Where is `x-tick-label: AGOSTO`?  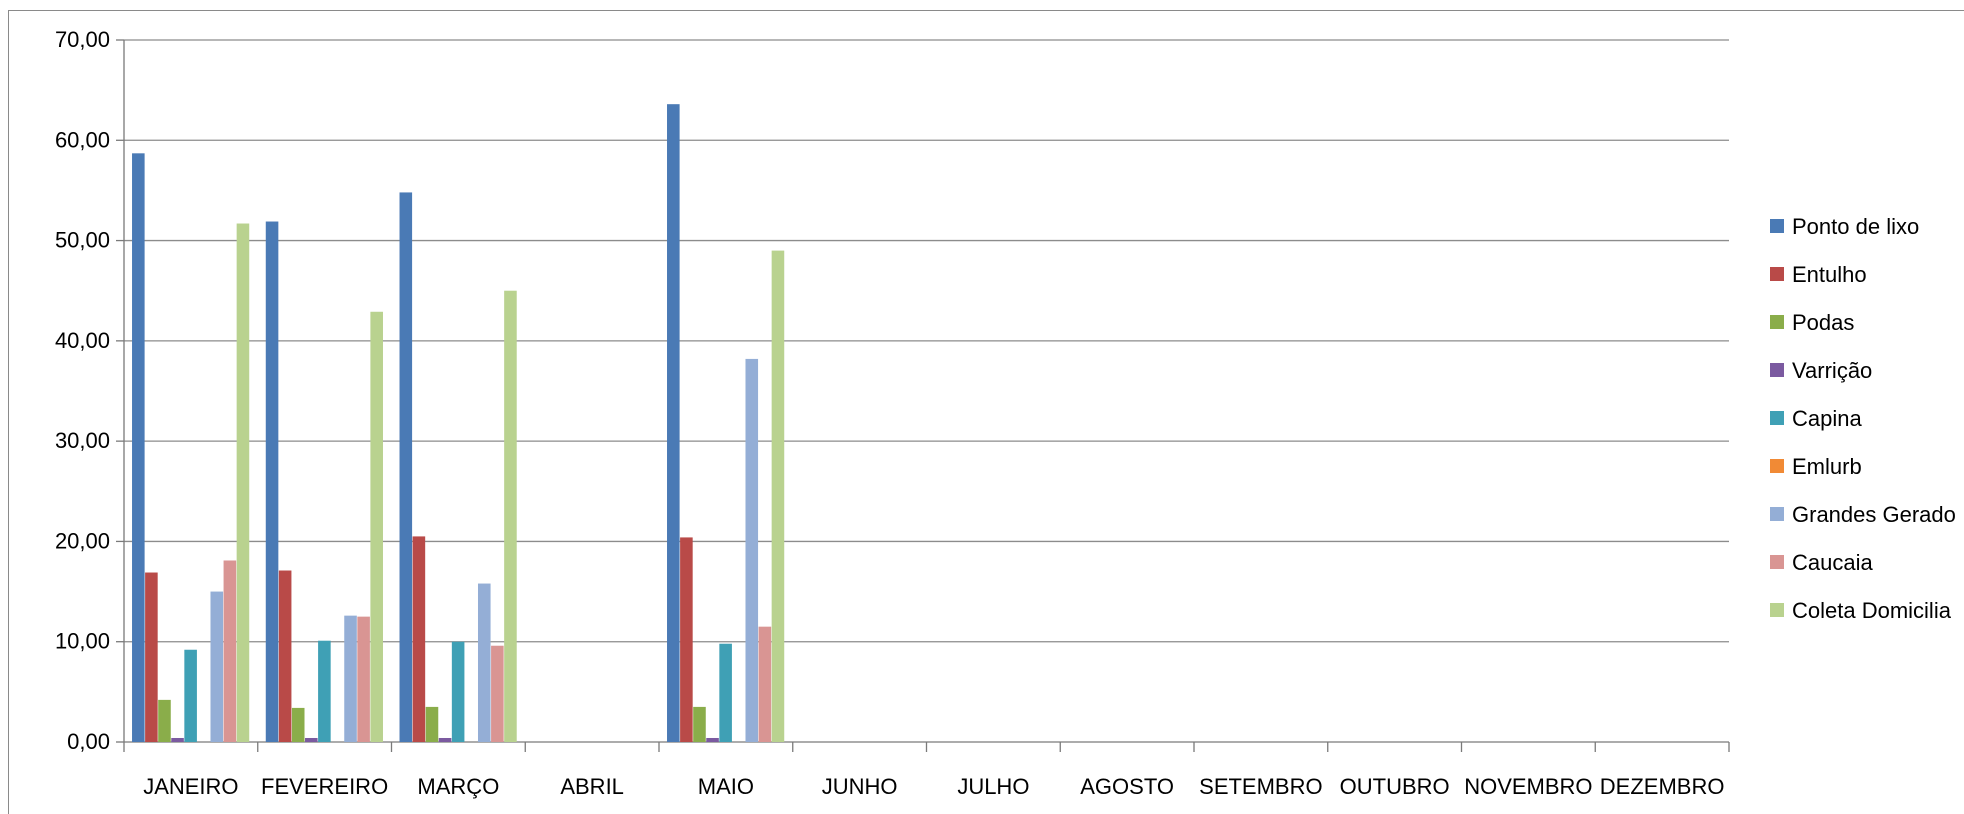
x-tick-label: AGOSTO is located at coordinates (1127, 786).